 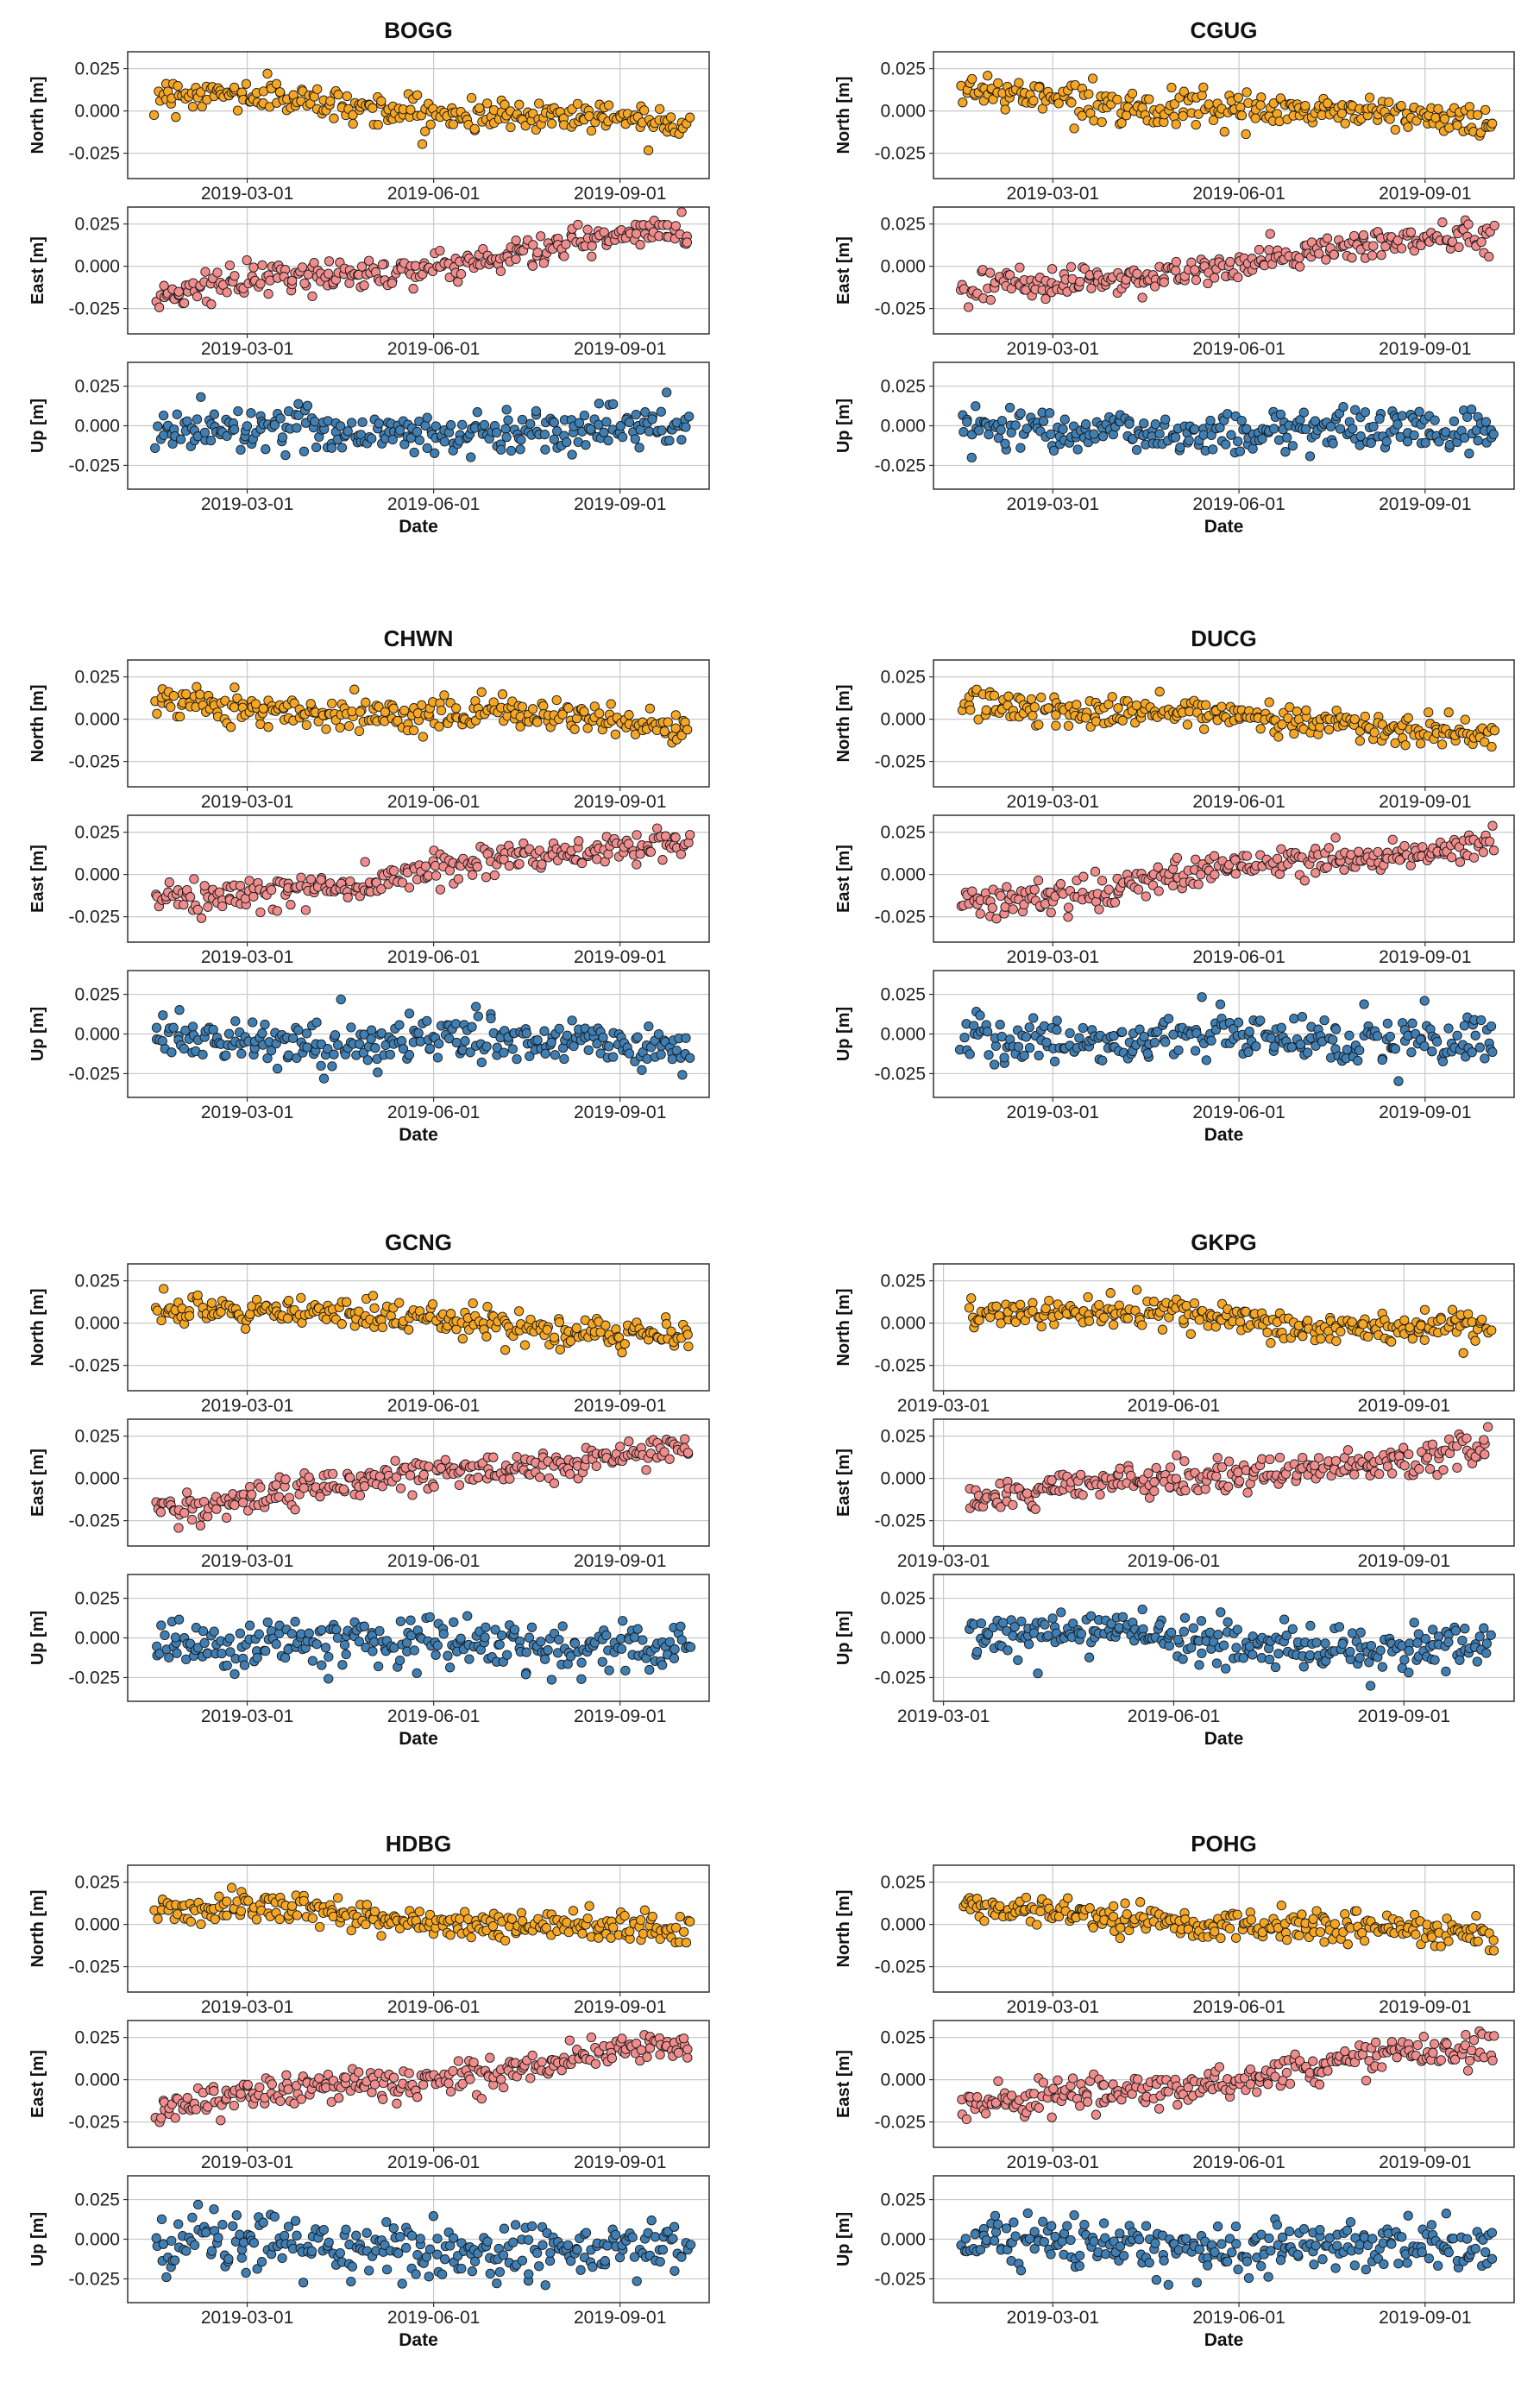 I want to click on x-tick-label: 2019-09-01, so click(x=1425, y=1113).